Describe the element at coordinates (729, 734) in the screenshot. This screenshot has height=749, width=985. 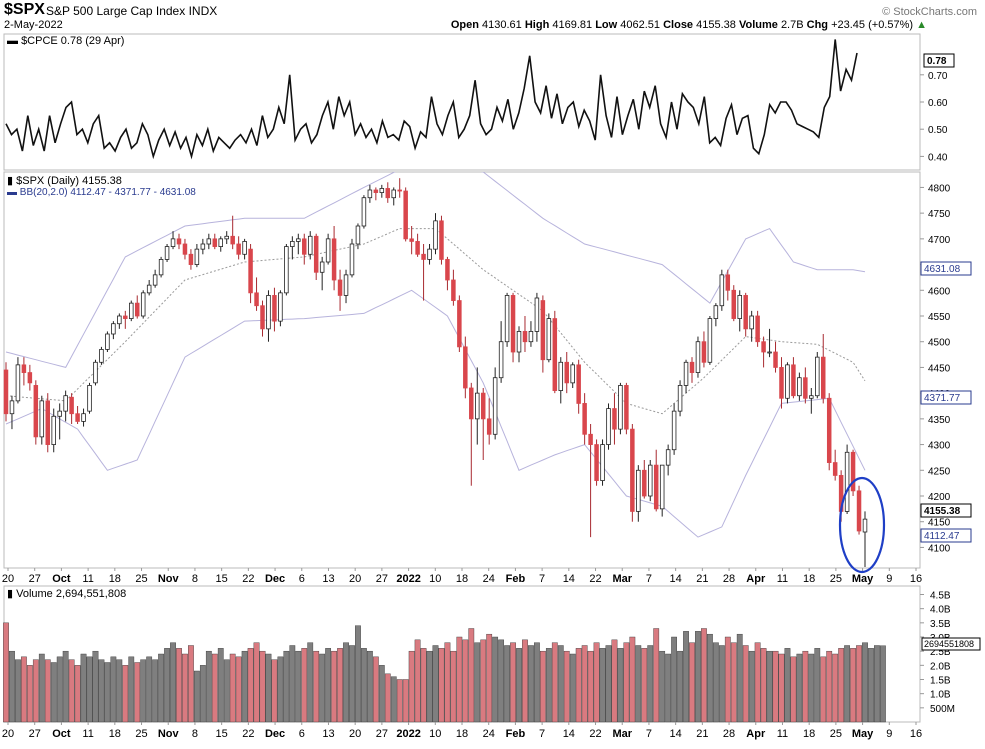
I see `x-tick-label: 28` at that location.